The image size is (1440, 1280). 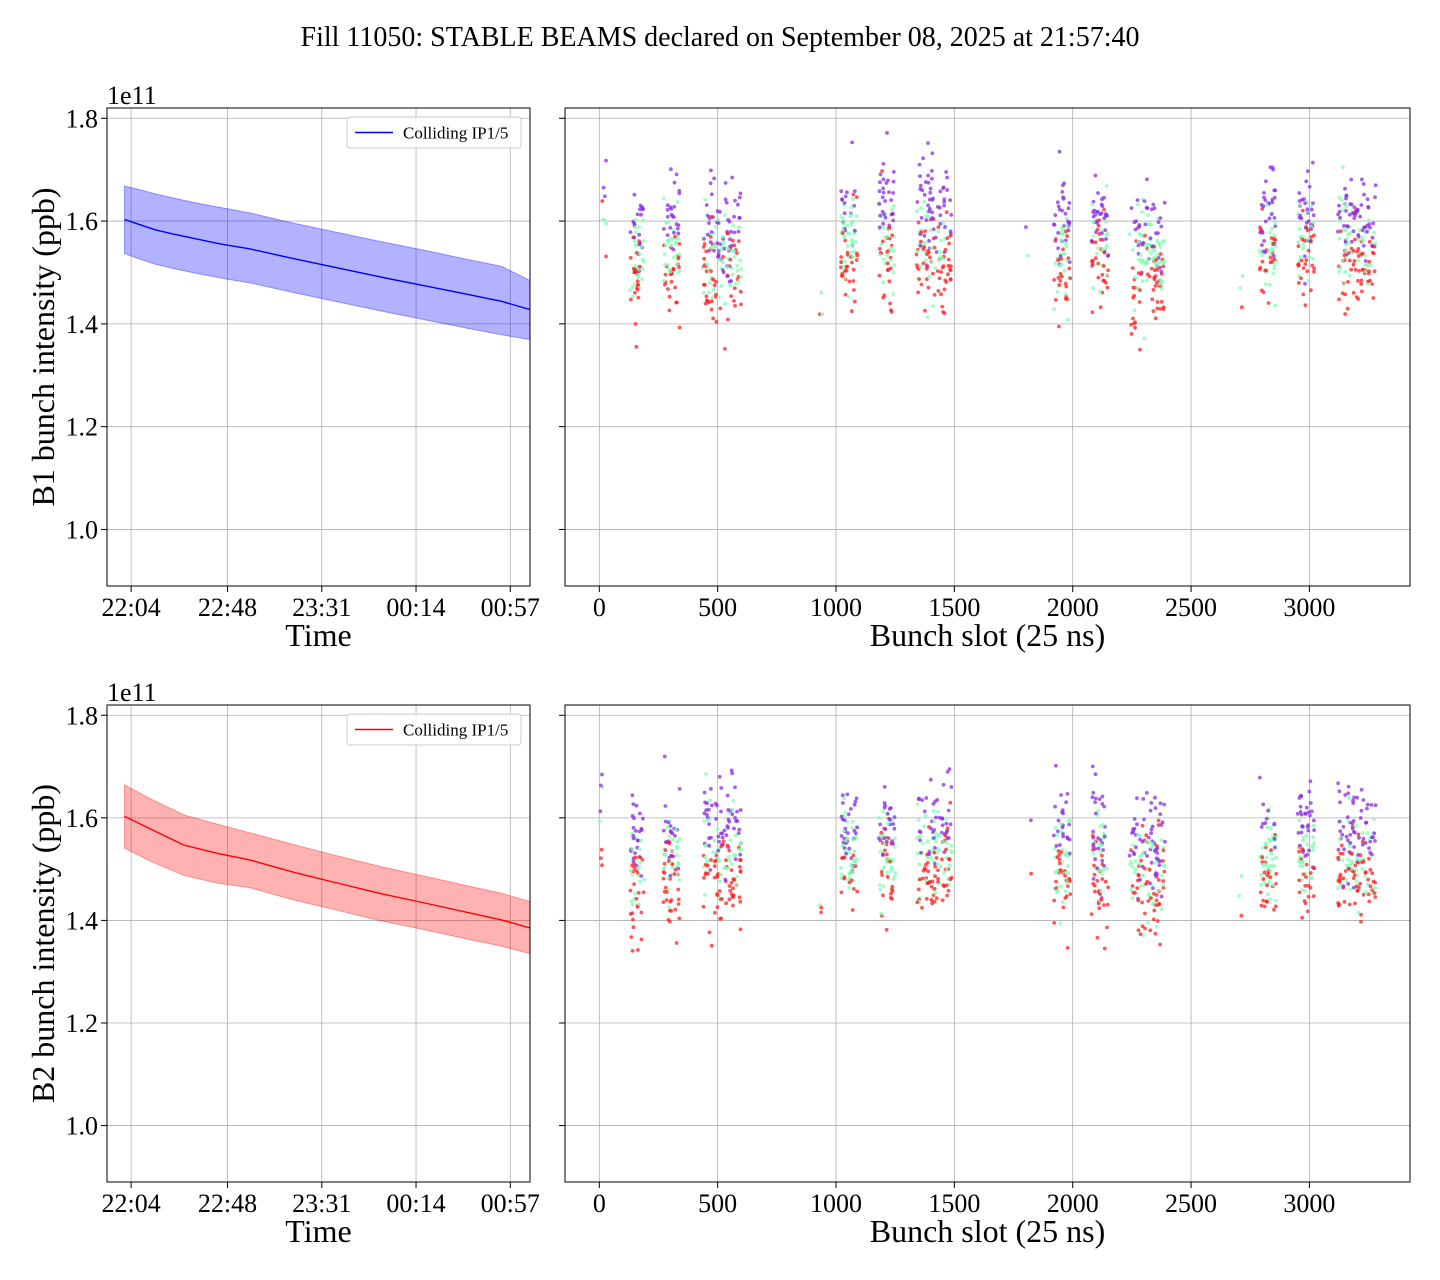 I want to click on y-tick-label: 1.6, so click(x=82, y=818).